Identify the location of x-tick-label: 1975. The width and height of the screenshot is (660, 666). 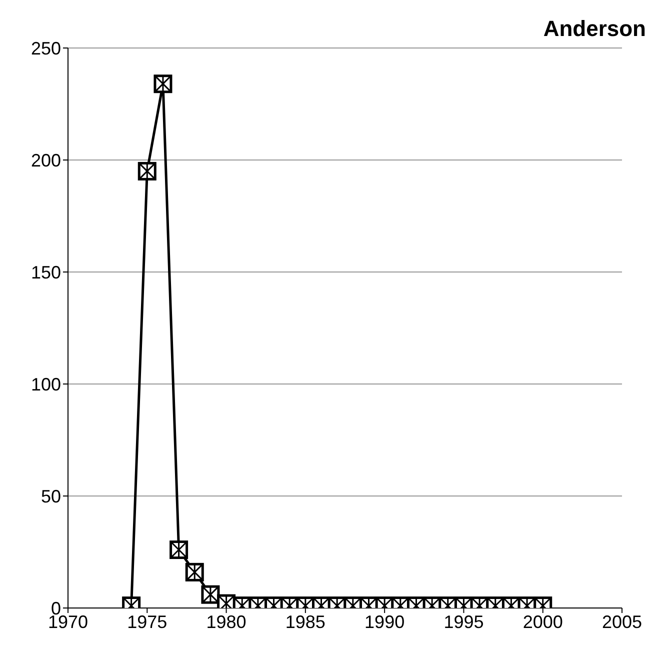
(147, 622).